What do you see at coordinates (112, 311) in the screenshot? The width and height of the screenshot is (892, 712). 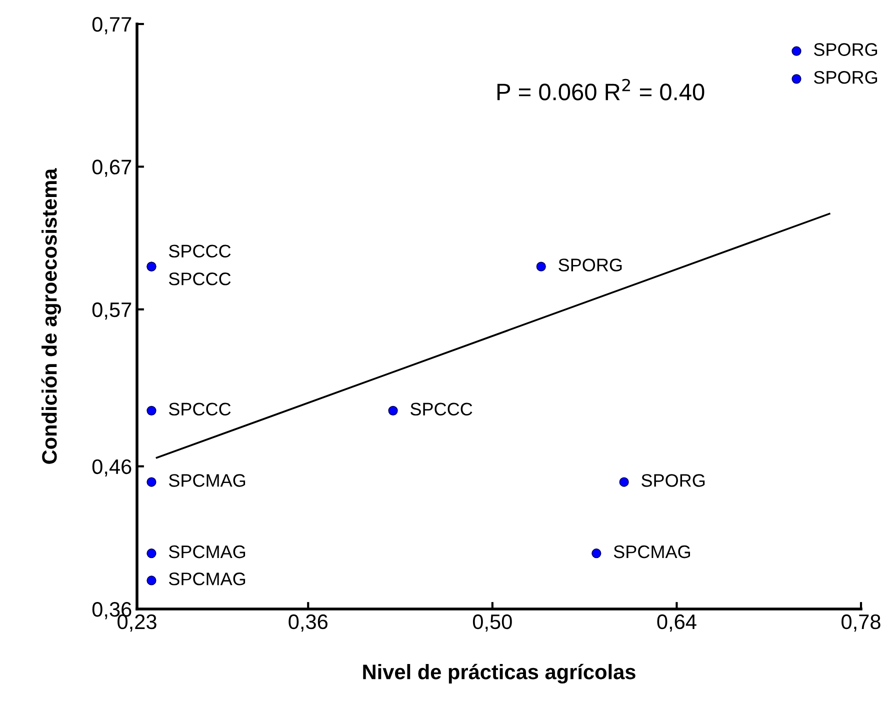 I see `y-tick-label: 0,57` at bounding box center [112, 311].